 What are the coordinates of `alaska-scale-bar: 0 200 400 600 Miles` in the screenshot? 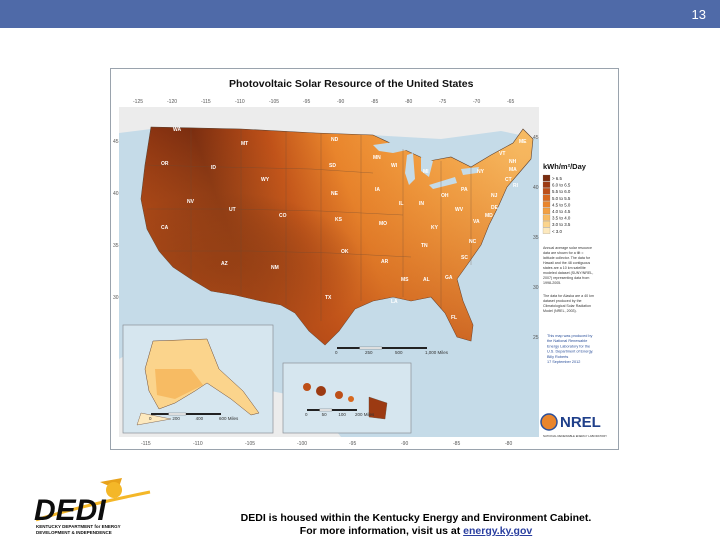 It's located at (194, 416).